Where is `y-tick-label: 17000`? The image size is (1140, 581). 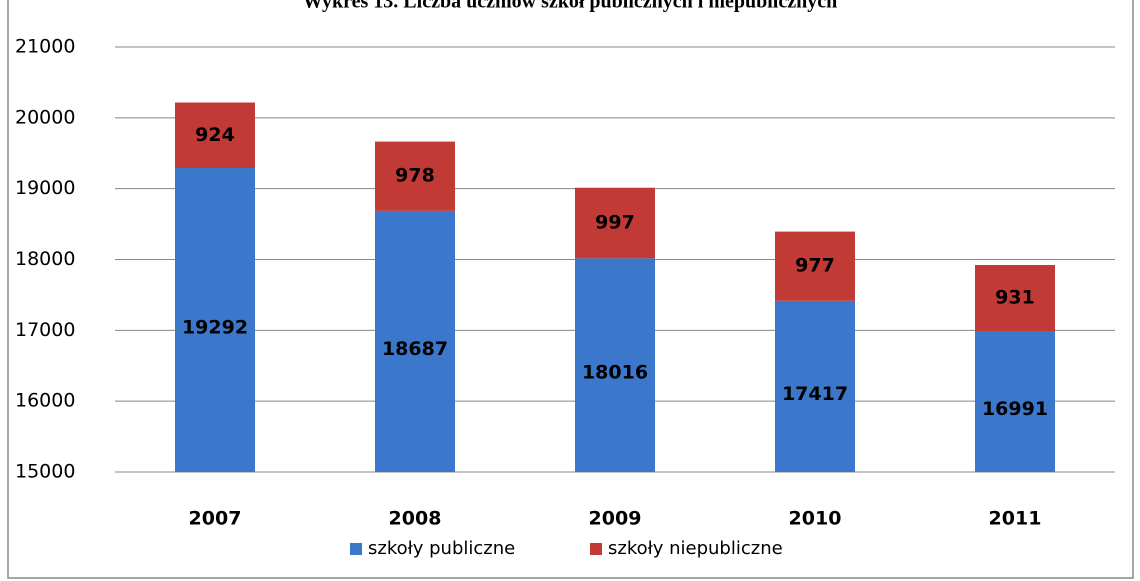
y-tick-label: 17000 is located at coordinates (45, 330).